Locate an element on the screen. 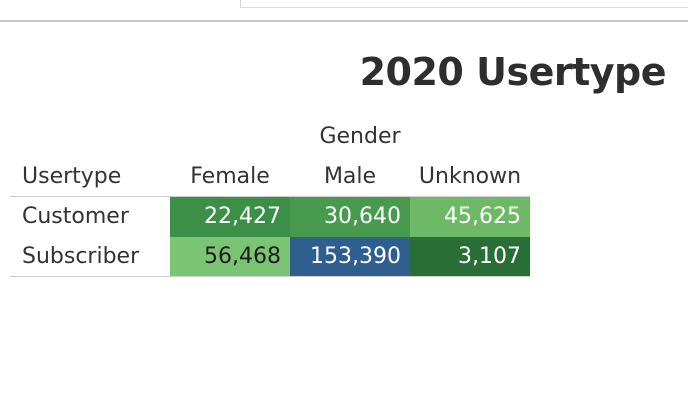 The image size is (688, 400). column-header-male: Male is located at coordinates (350, 176).